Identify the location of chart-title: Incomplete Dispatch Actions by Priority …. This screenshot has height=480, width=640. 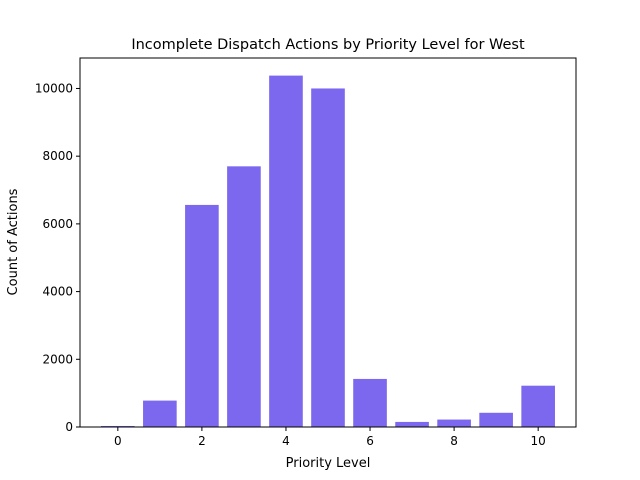
(328, 45).